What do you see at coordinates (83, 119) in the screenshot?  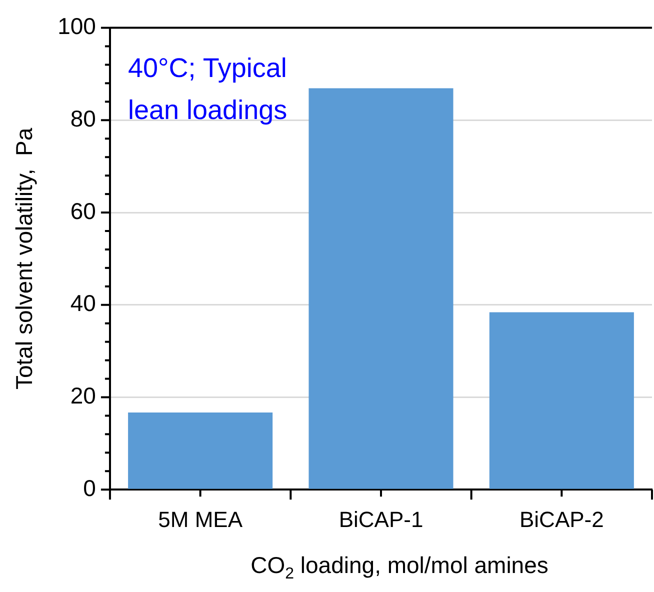 I see `y-tick-label: 80` at bounding box center [83, 119].